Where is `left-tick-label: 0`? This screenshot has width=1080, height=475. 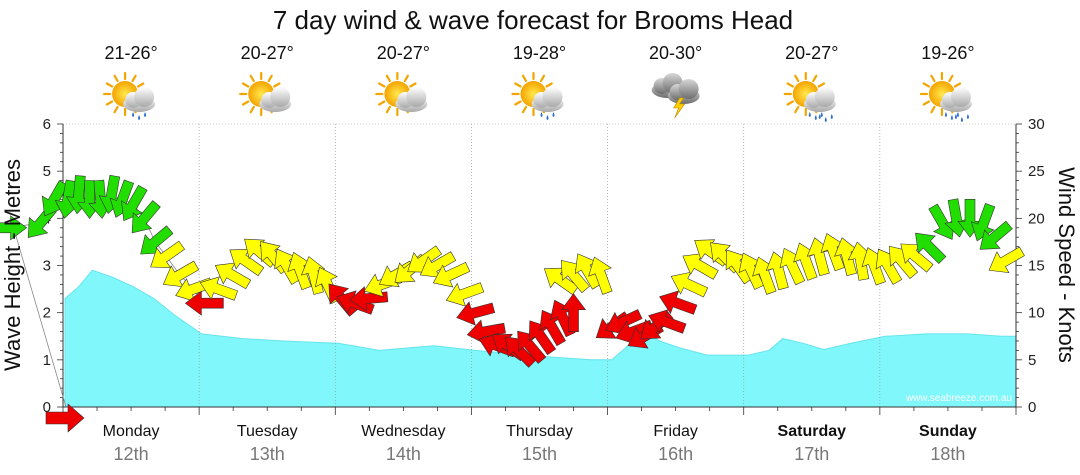
left-tick-label: 0 is located at coordinates (47, 407).